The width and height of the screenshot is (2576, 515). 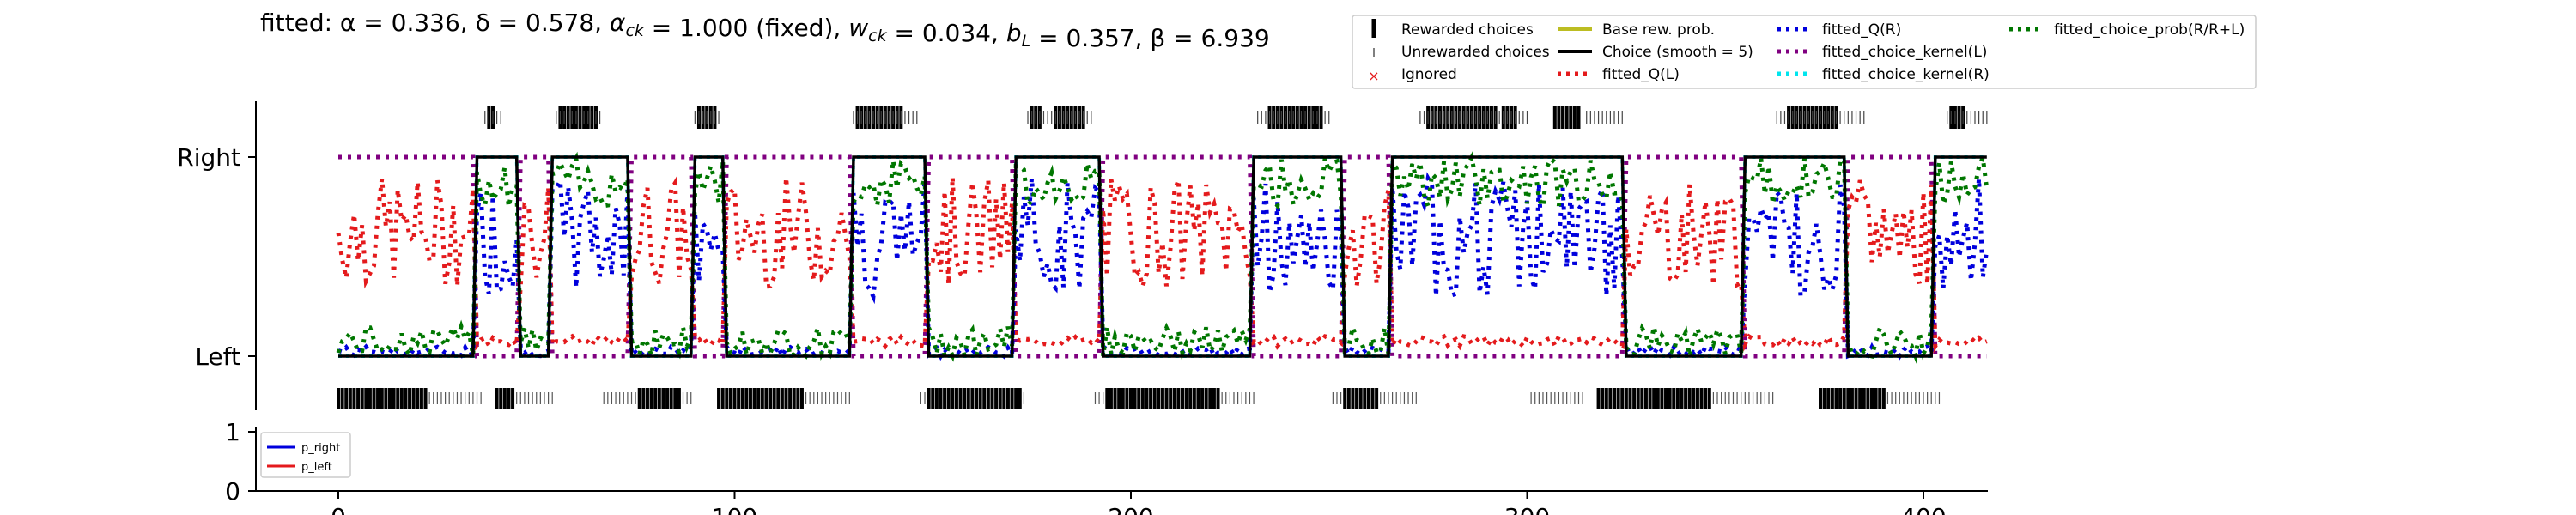 What do you see at coordinates (1641, 74) in the screenshot?
I see `legend-label: fitted_Q(L)` at bounding box center [1641, 74].